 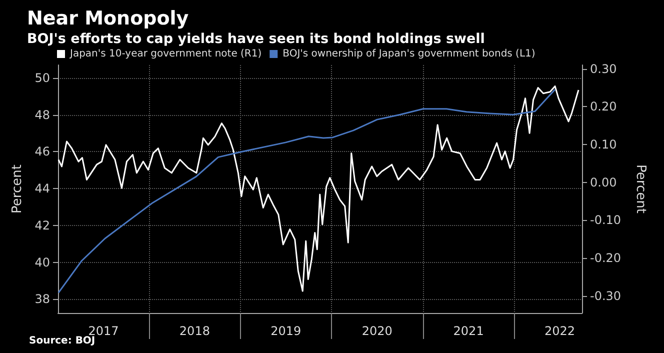 What do you see at coordinates (560, 331) in the screenshot?
I see `x-tick-label: 2022` at bounding box center [560, 331].